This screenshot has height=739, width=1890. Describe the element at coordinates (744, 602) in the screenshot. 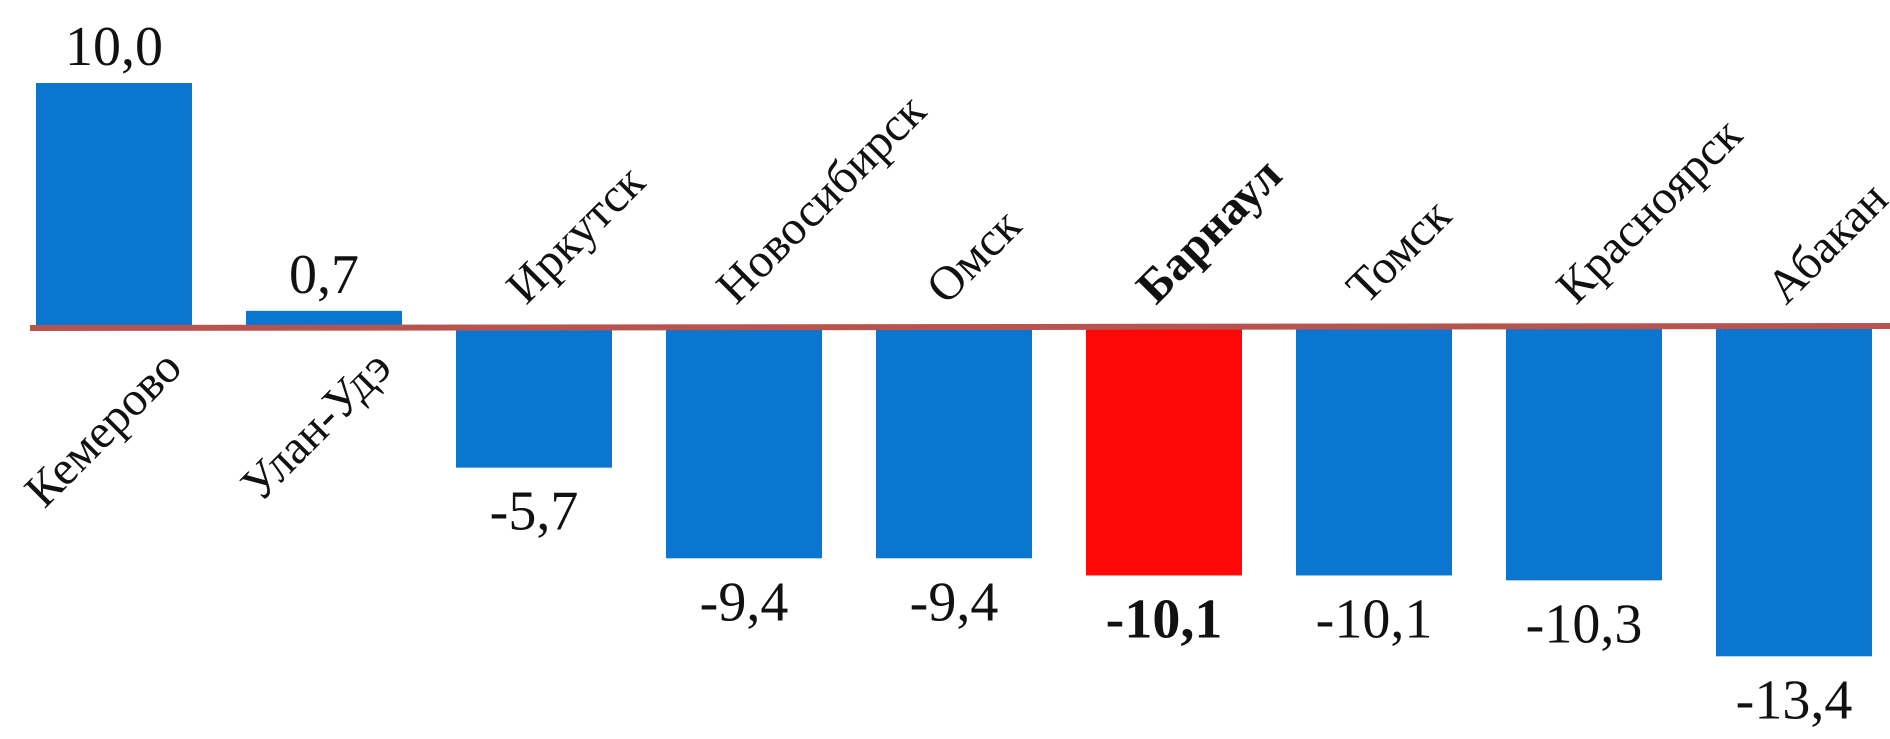

I see `value-label-4: -9,4` at that location.